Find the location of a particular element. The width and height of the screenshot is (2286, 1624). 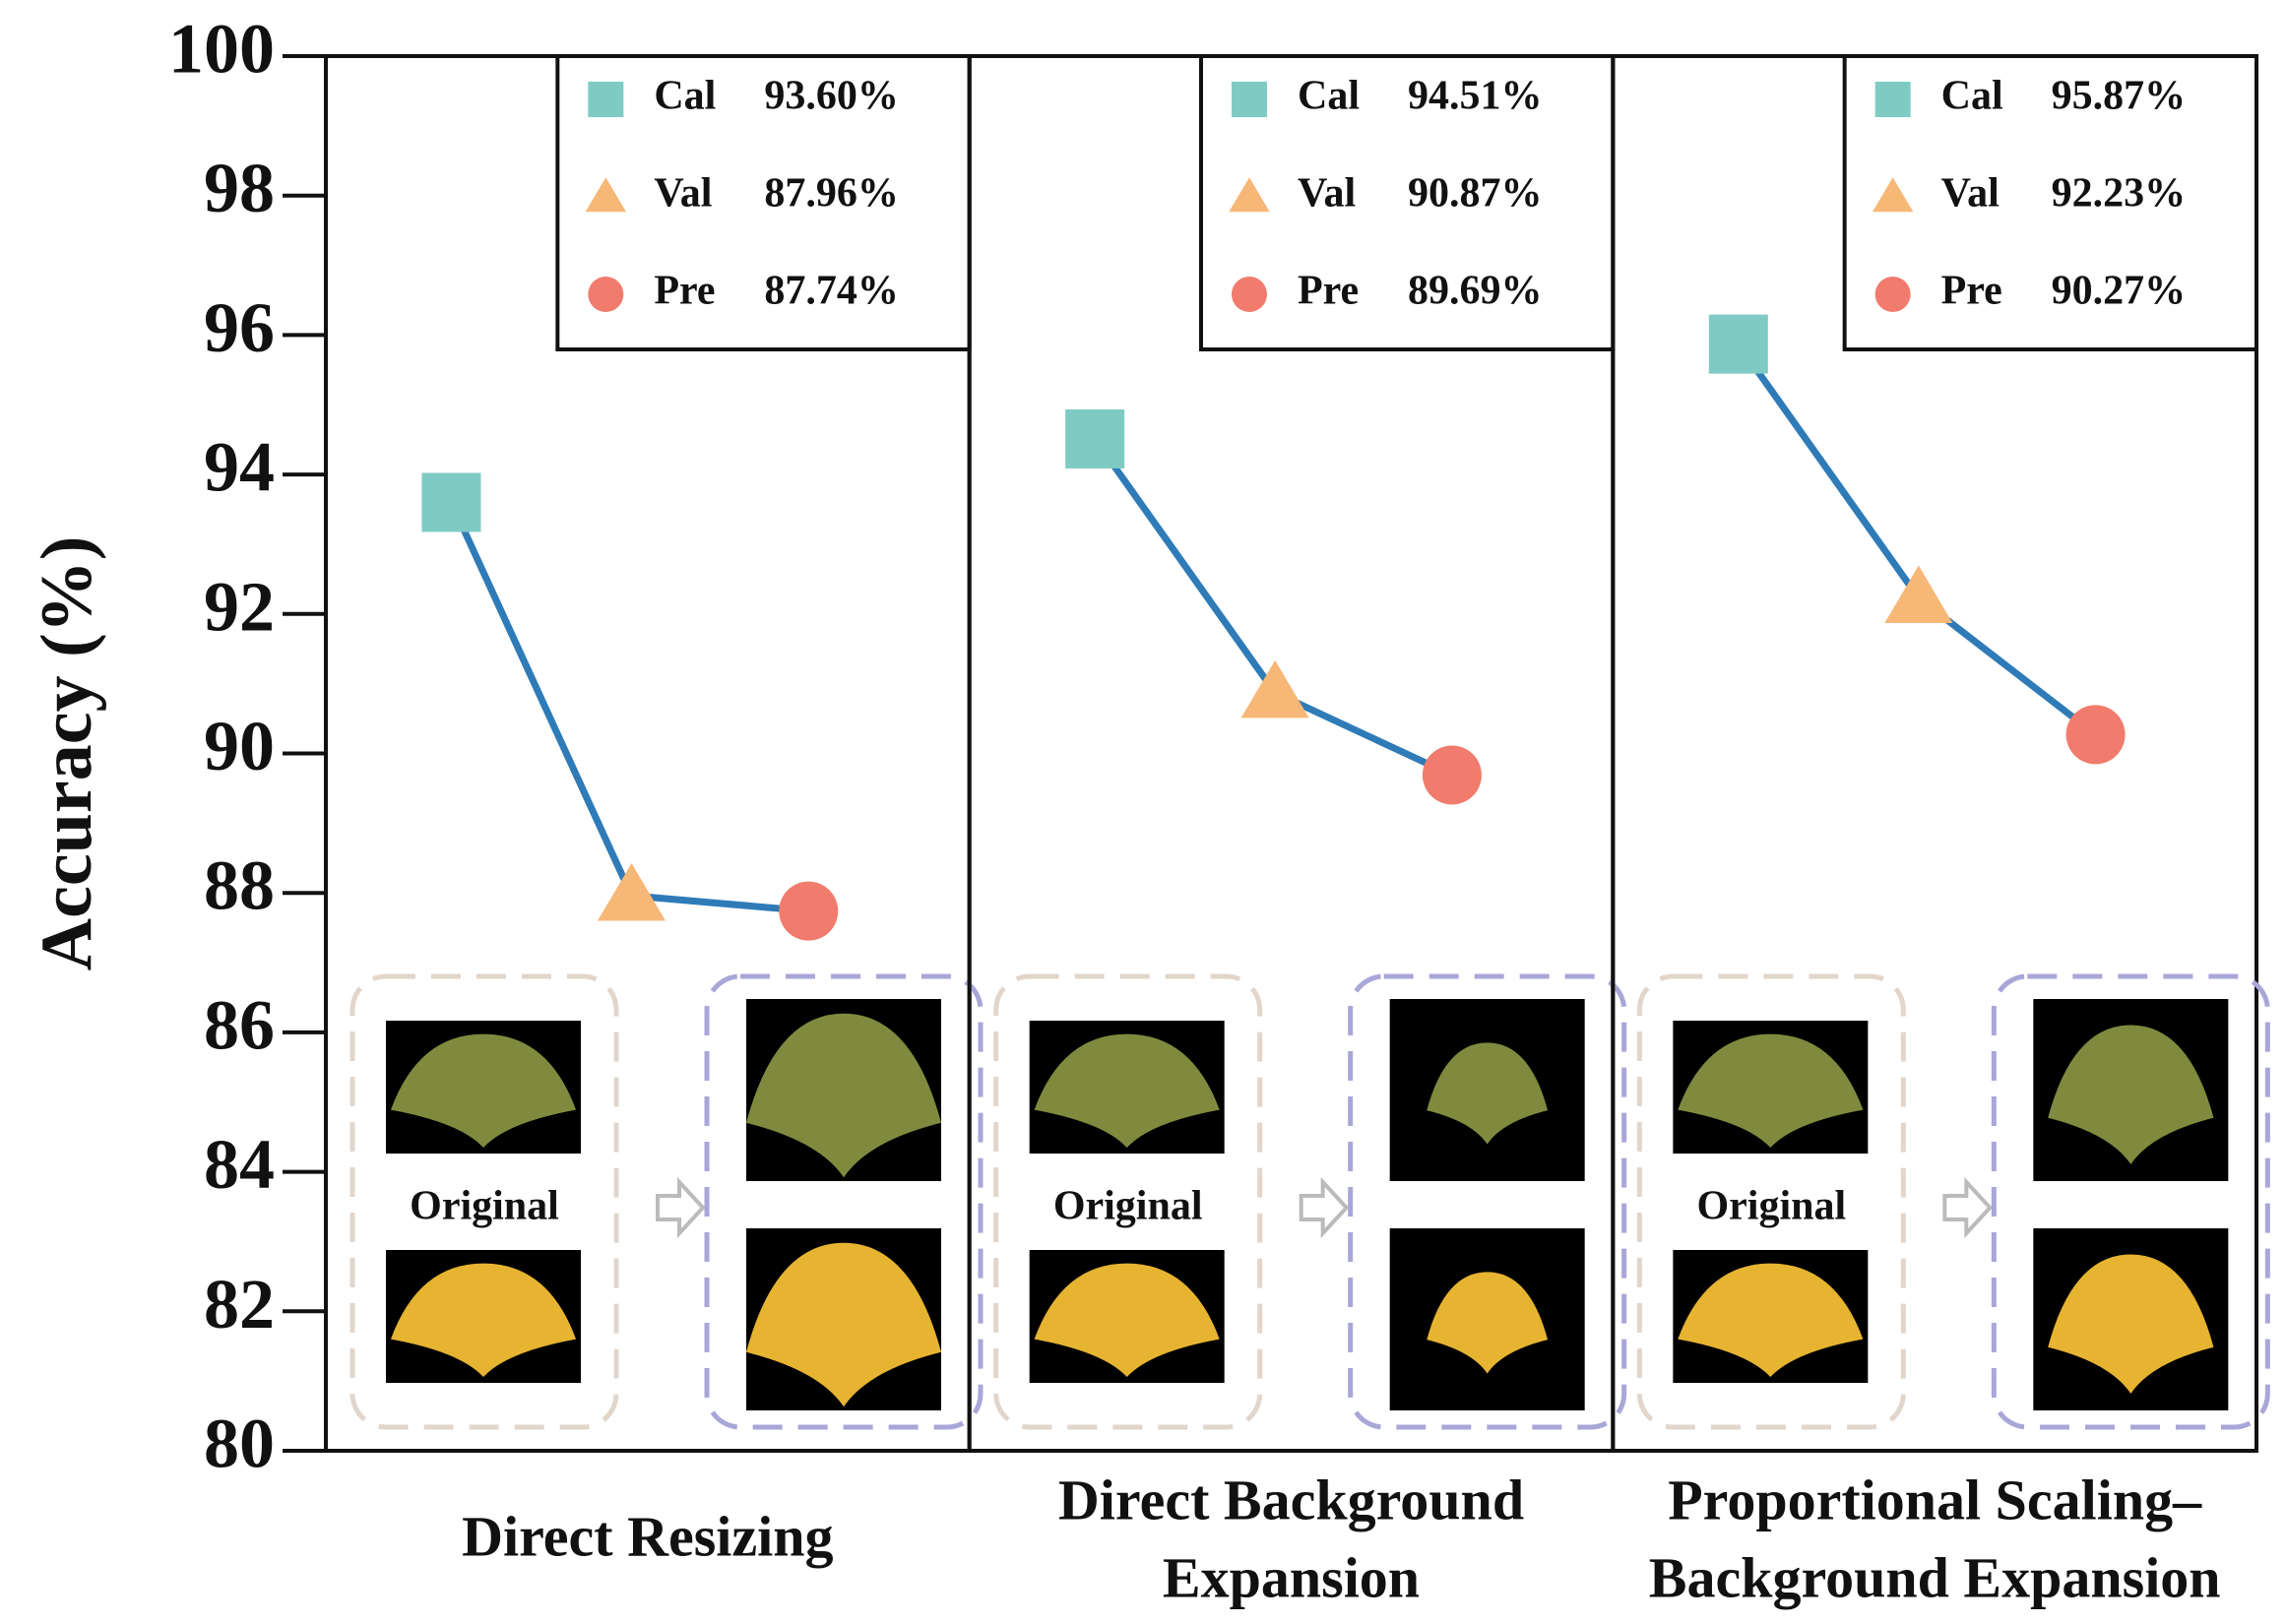

panel-title: Background Expansion is located at coordinates (1935, 1577).